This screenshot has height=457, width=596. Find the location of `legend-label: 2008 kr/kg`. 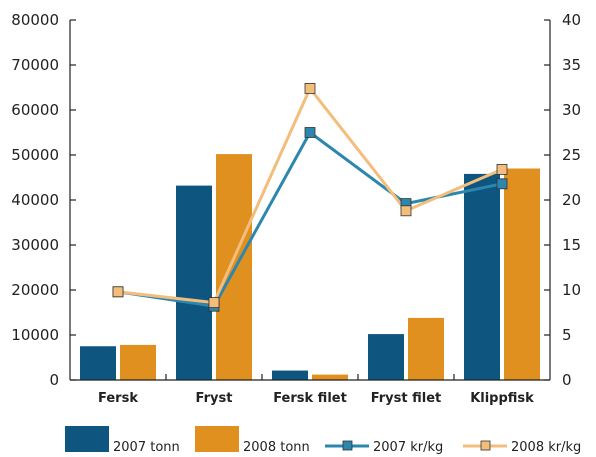

legend-label: 2008 kr/kg is located at coordinates (546, 447).